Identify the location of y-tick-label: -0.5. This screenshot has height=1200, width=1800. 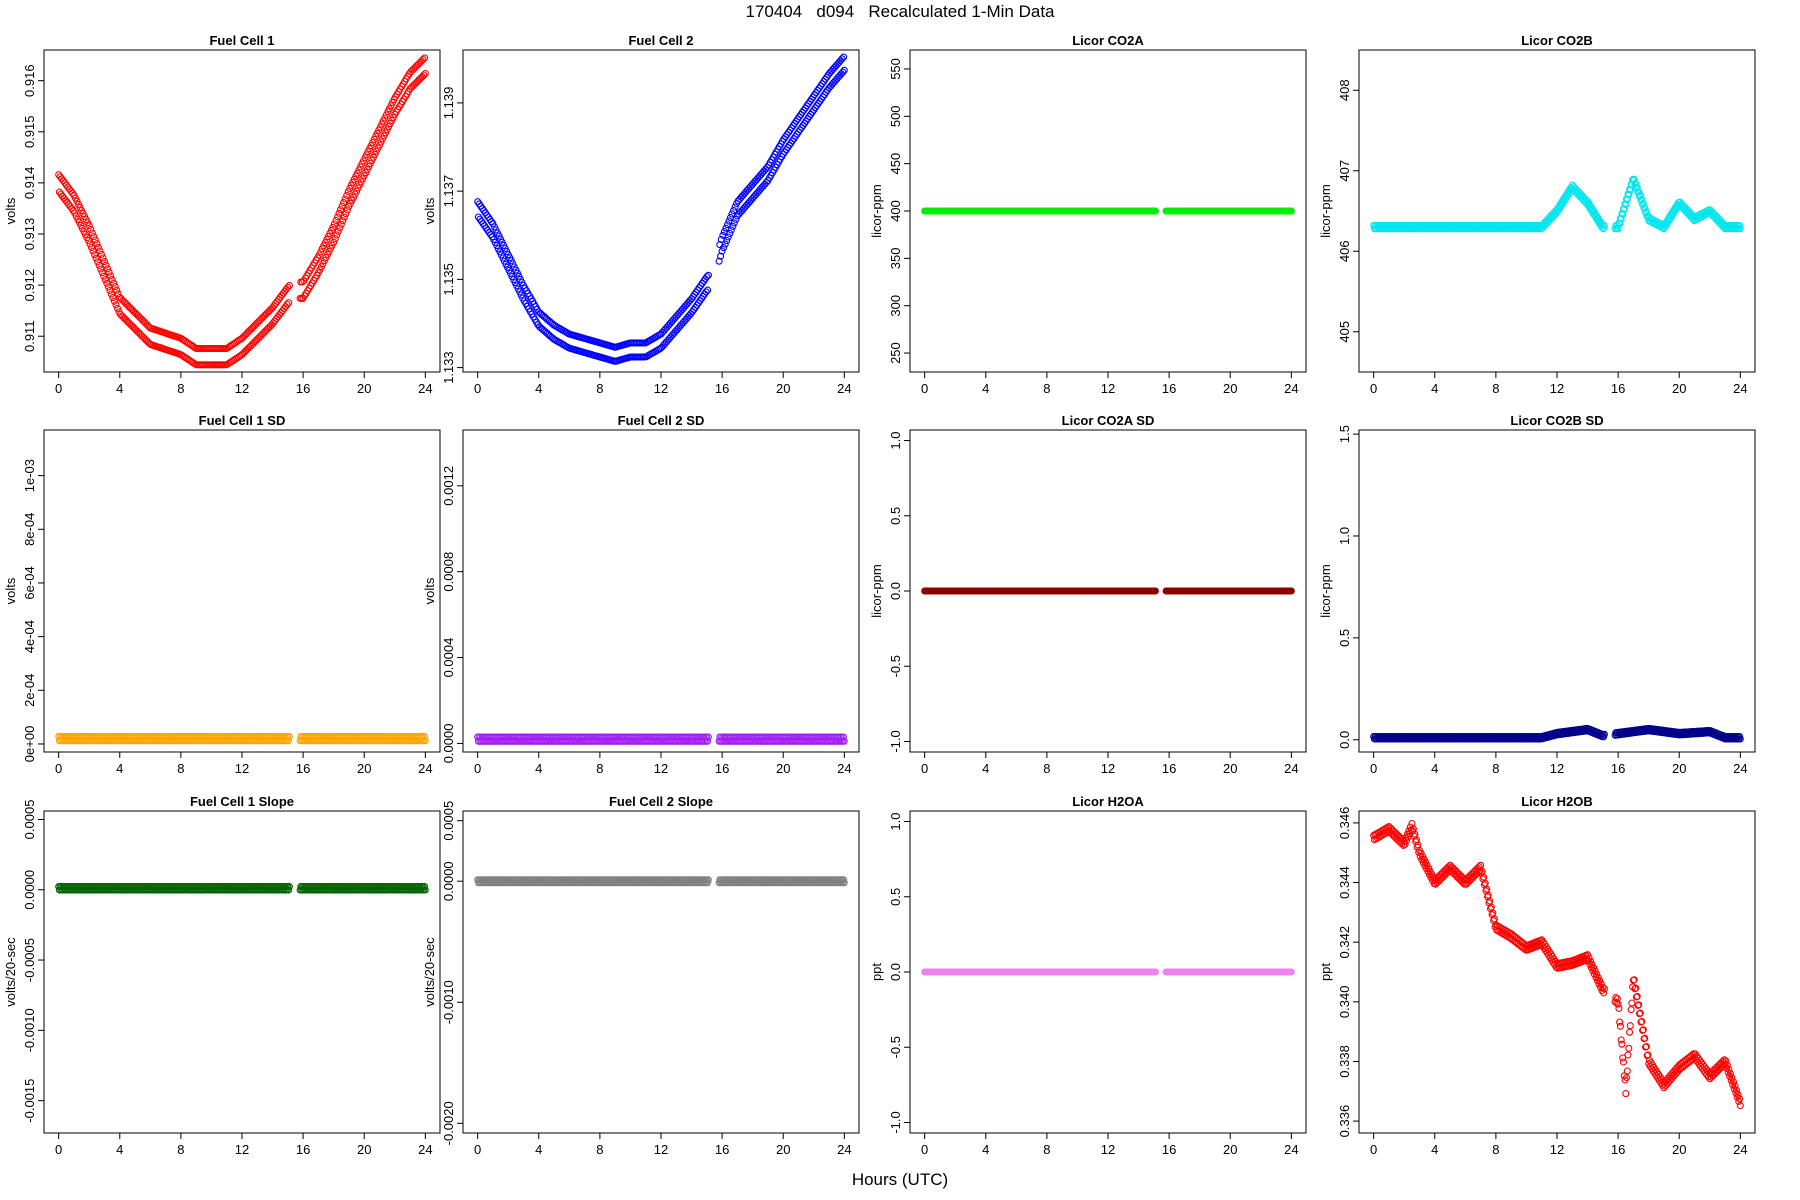
(895, 1047).